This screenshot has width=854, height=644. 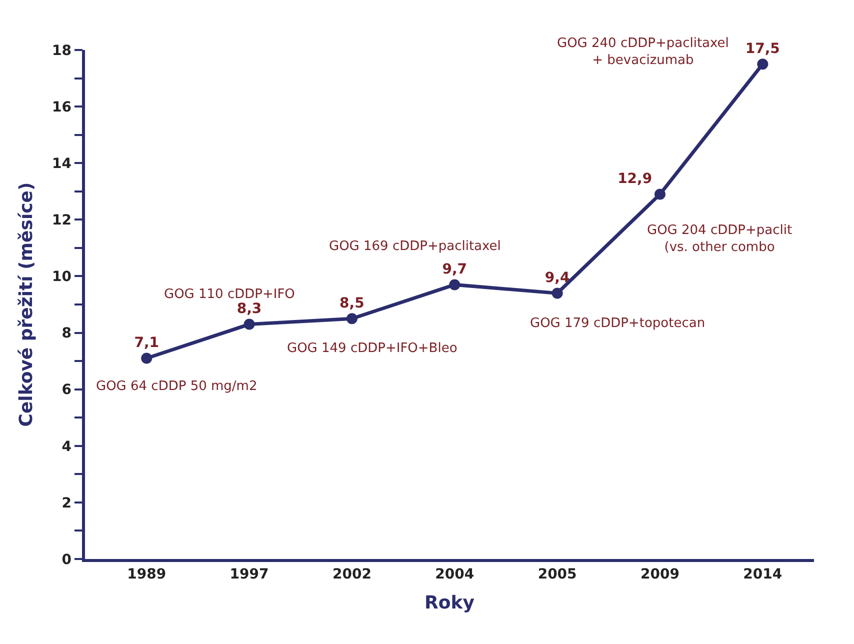 I want to click on annotation: GOG 169 cDDP+paclitaxel, so click(x=415, y=246).